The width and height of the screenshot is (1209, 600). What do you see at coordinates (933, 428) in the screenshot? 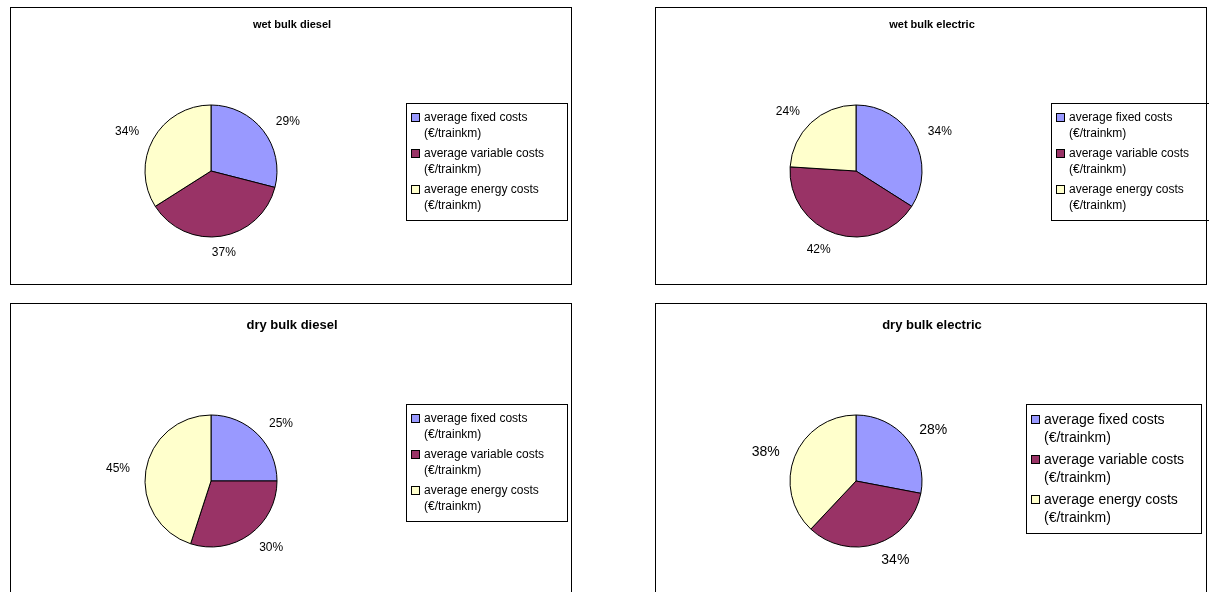
I see `data-label: 28%` at bounding box center [933, 428].